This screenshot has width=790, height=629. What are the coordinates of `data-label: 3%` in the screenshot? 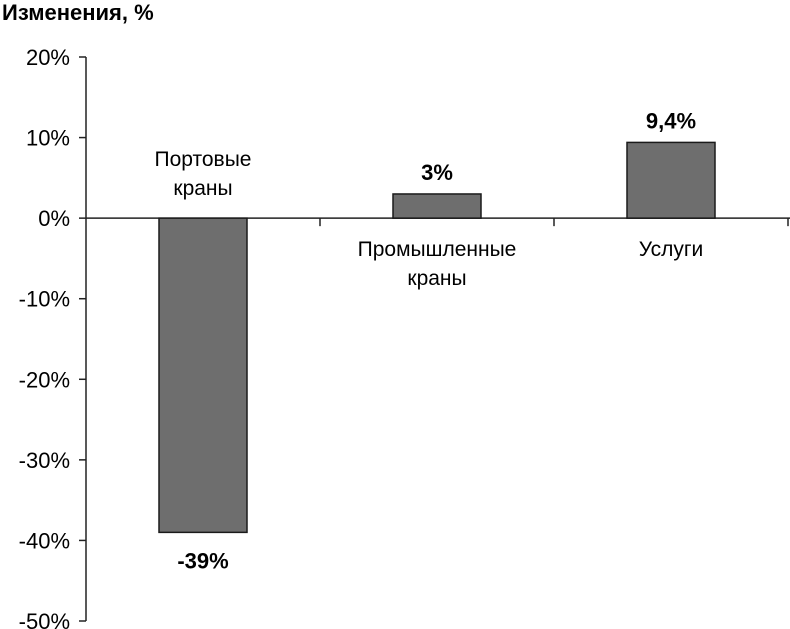 It's located at (437, 172).